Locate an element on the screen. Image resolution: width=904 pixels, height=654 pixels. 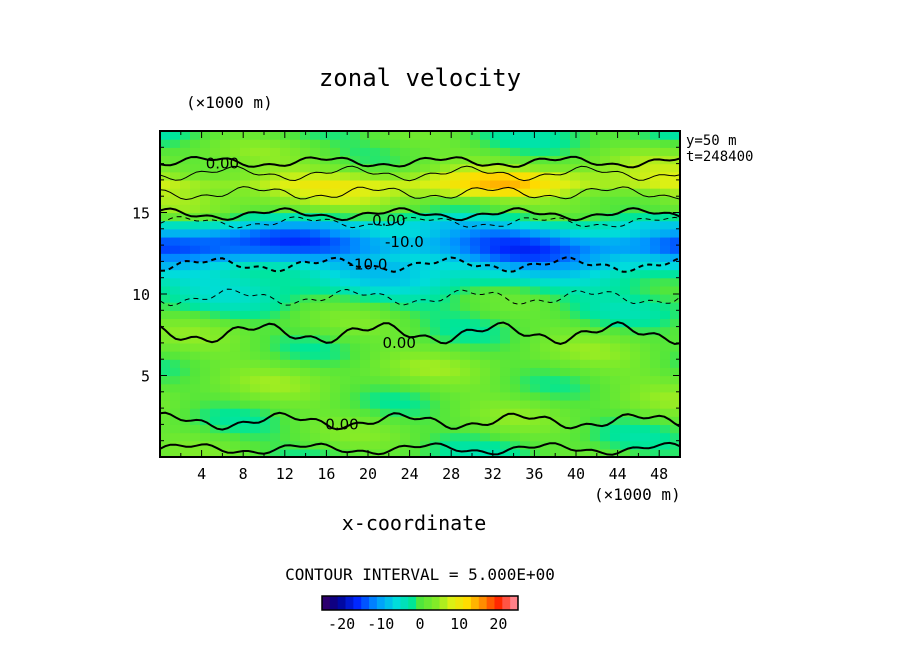
x-tick-label: 4 is located at coordinates (201, 474).